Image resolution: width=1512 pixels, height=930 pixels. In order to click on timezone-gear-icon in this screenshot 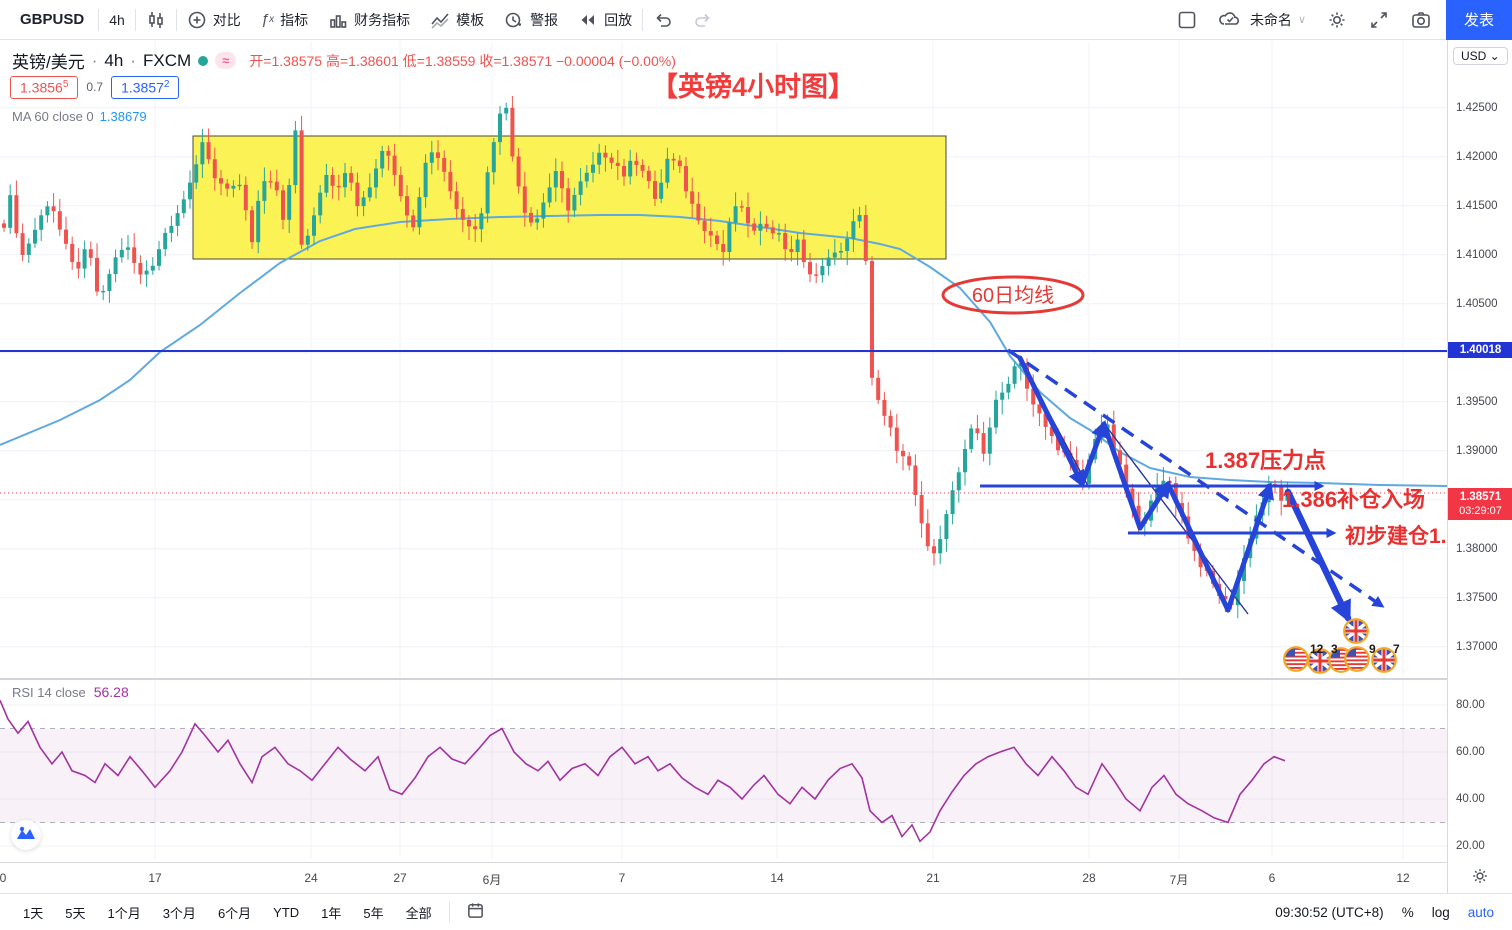, I will do `click(1480, 878)`.